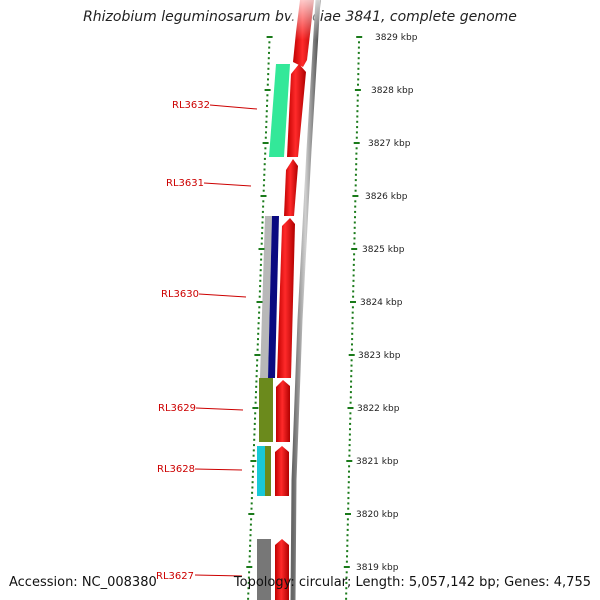 This screenshot has width=600, height=600. Describe the element at coordinates (185, 183) in the screenshot. I see `gene-label: RL3631` at that location.